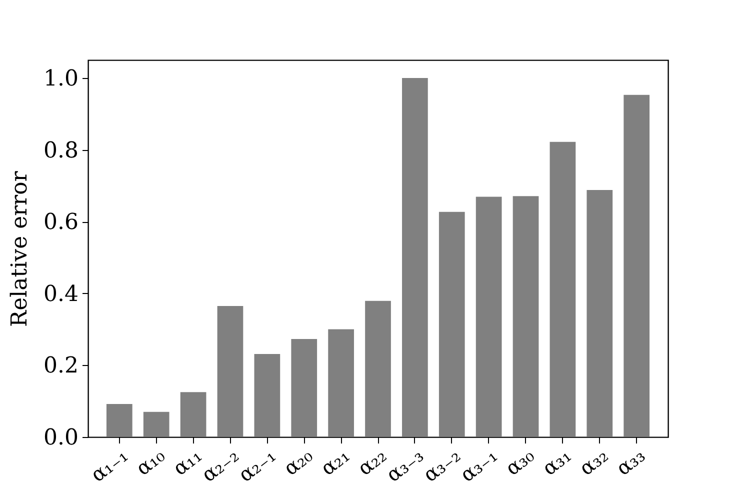 Image resolution: width=750 pixels, height=500 pixels. What do you see at coordinates (61, 294) in the screenshot?
I see `y-tick-label: 0.4` at bounding box center [61, 294].